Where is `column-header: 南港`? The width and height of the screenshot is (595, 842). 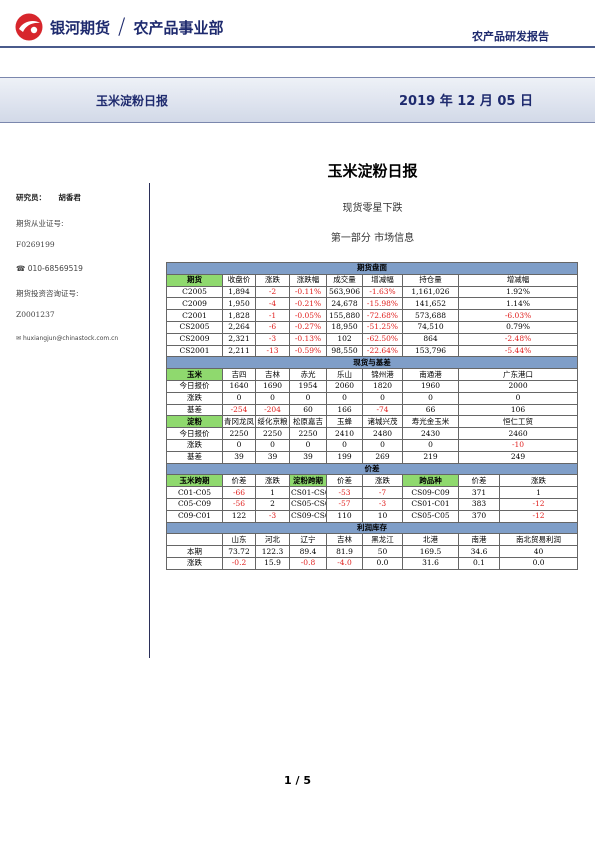 column-header: 南港 is located at coordinates (479, 540).